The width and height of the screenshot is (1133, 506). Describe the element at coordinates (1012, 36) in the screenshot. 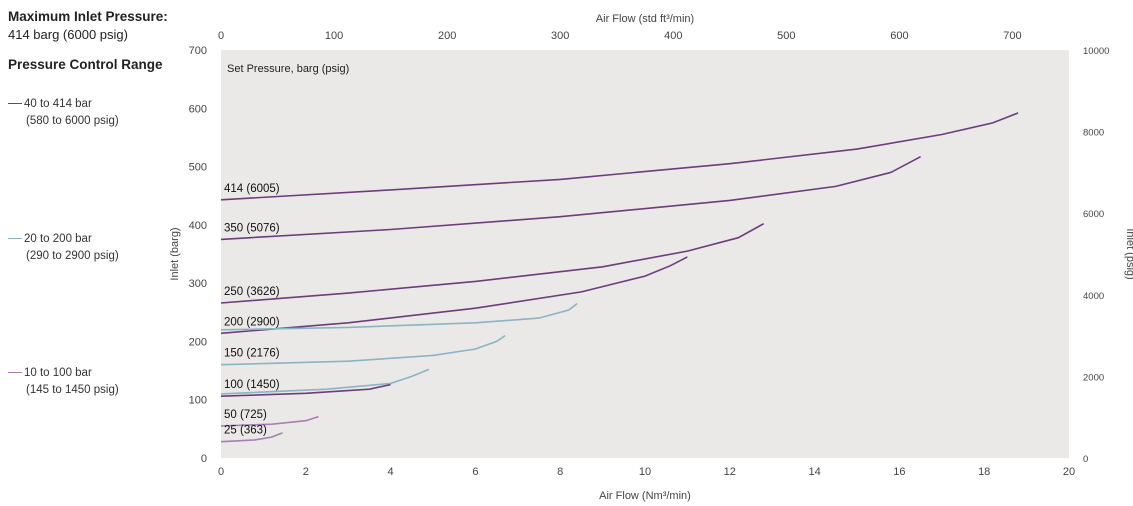

I see `x2-tick-label: 700` at that location.